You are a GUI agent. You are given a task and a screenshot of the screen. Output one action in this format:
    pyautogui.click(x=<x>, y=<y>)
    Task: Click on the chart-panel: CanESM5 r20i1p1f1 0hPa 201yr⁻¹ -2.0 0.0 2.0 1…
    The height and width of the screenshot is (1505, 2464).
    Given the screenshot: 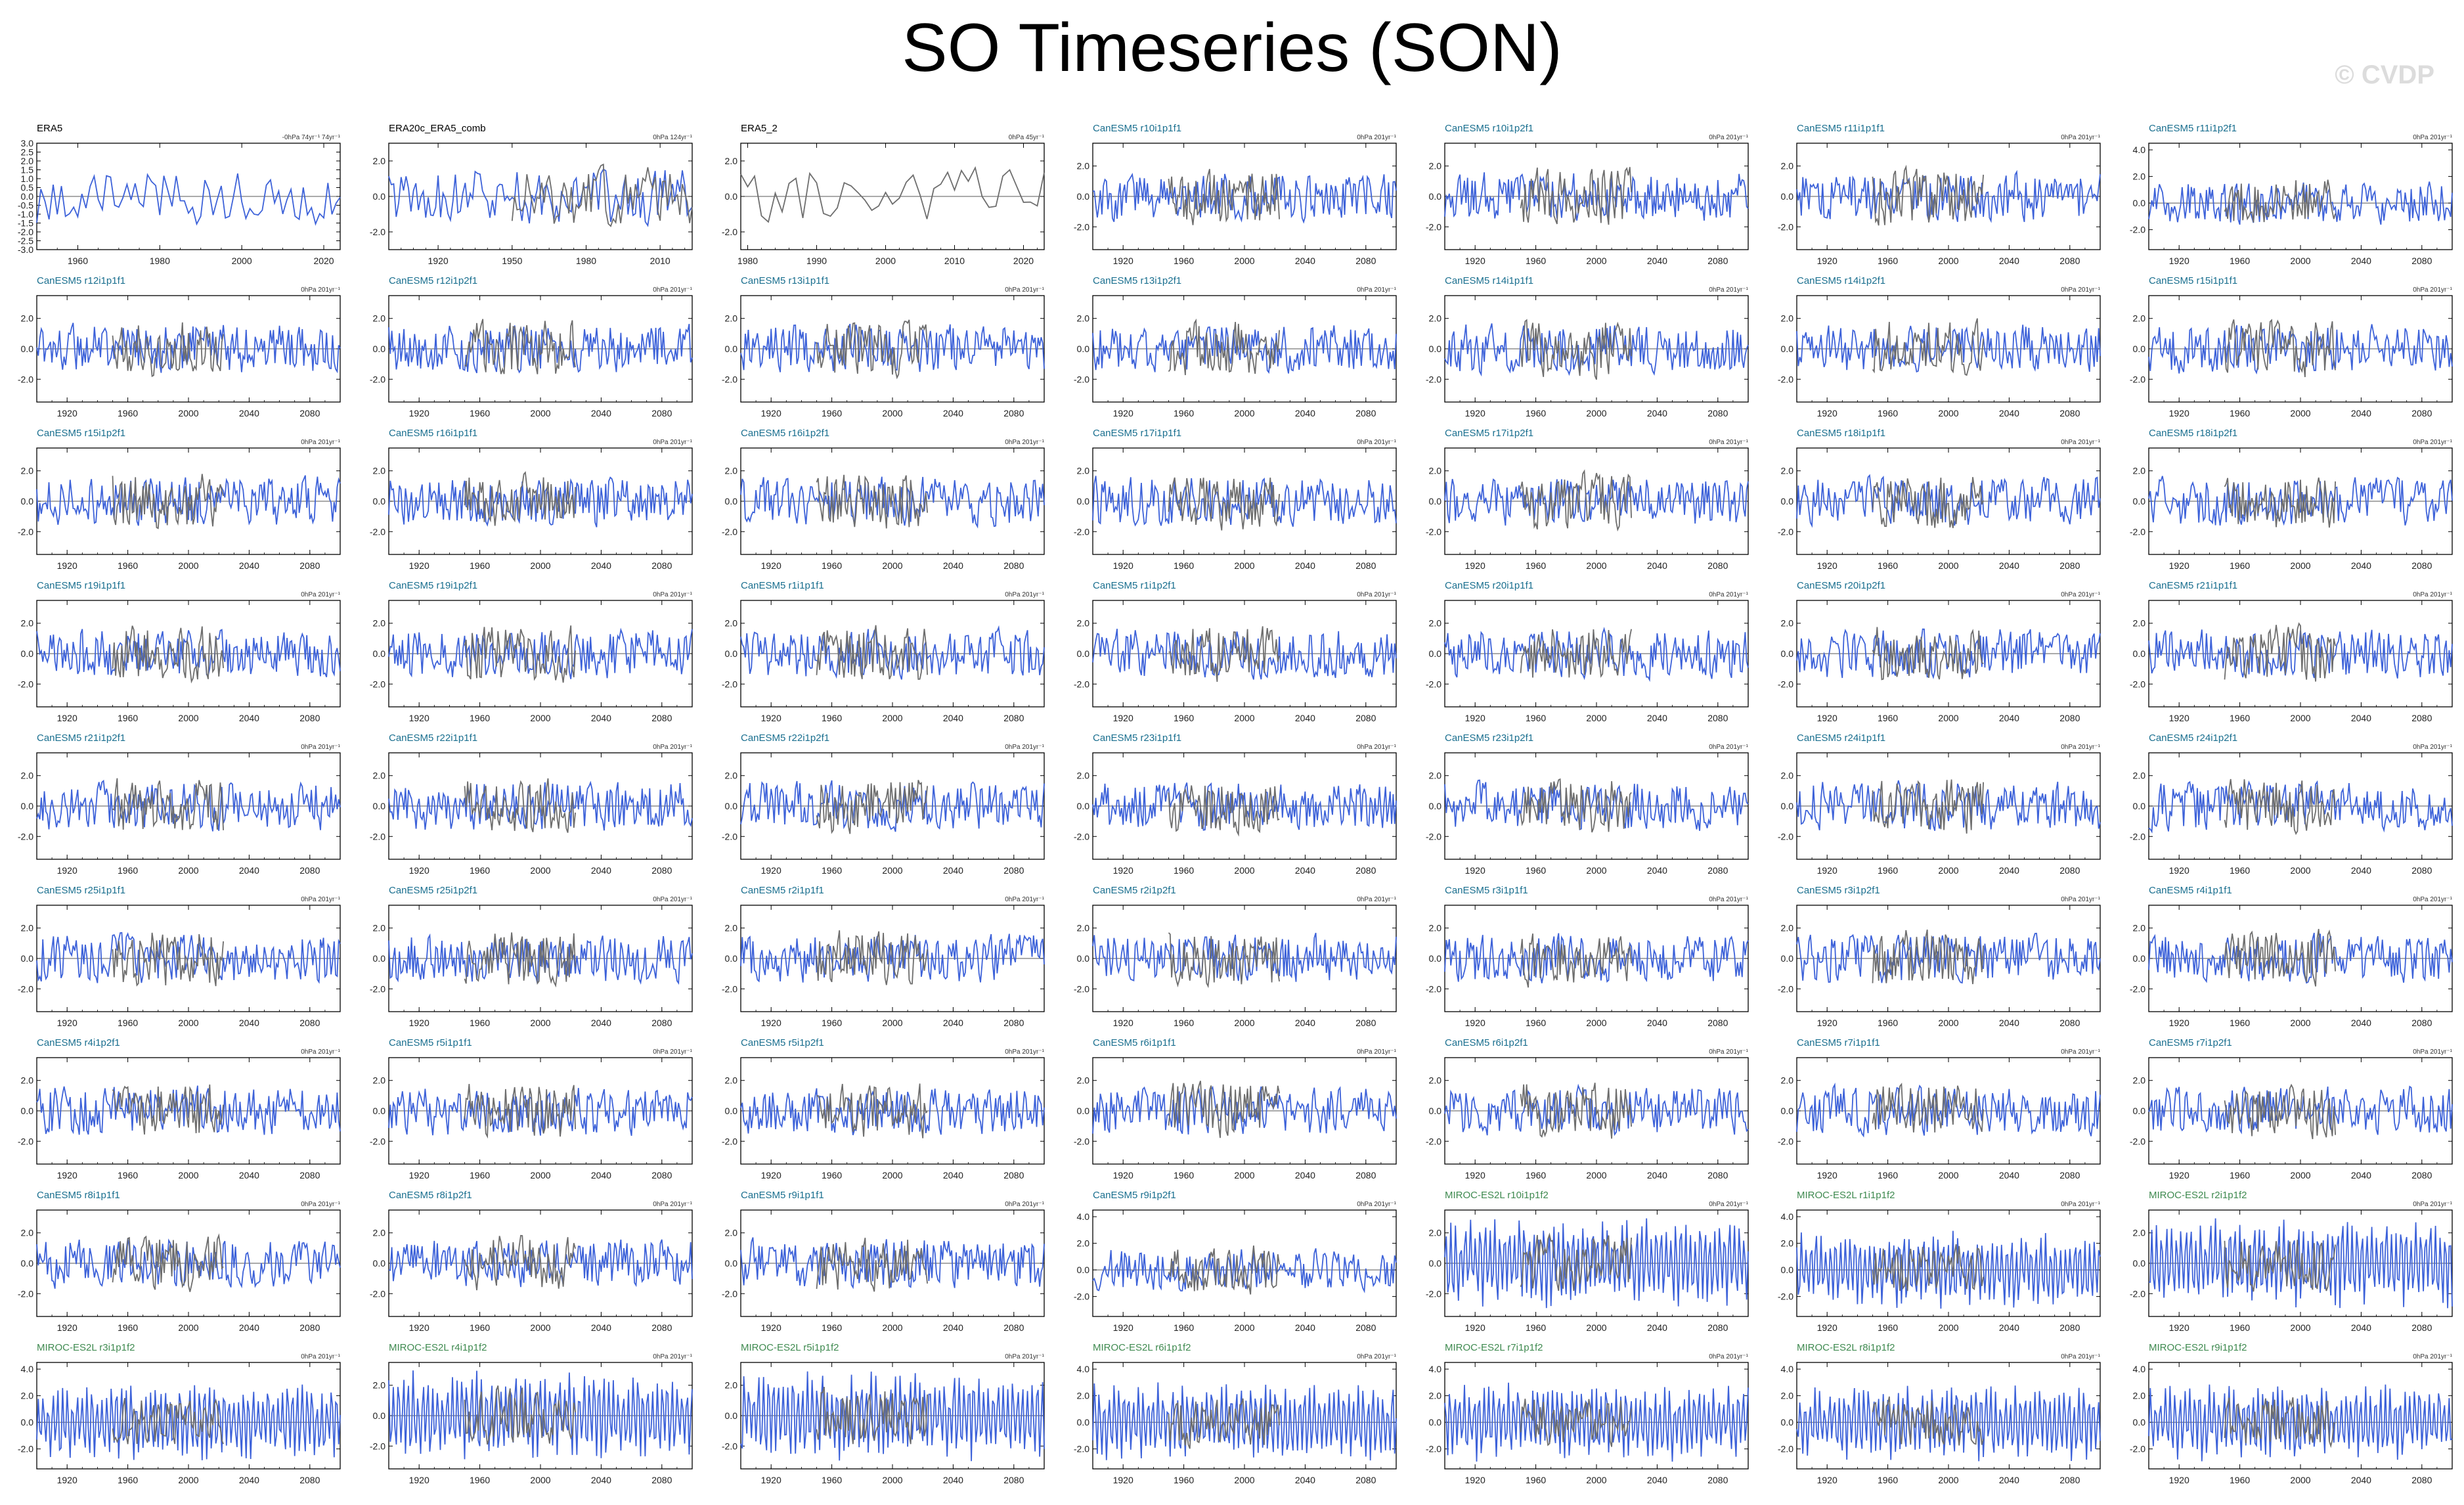 What is the action you would take?
    pyautogui.click(x=1587, y=651)
    